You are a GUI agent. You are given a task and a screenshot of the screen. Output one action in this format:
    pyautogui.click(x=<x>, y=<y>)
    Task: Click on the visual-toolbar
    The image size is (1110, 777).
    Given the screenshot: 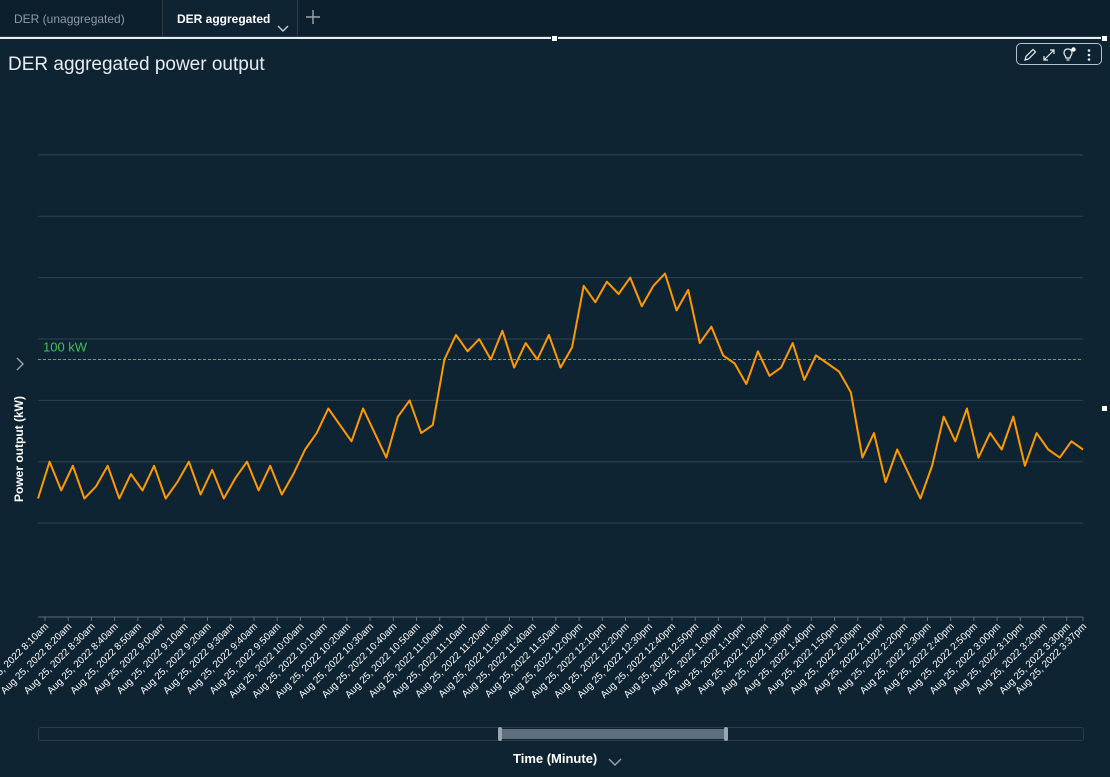 What is the action you would take?
    pyautogui.click(x=1059, y=54)
    